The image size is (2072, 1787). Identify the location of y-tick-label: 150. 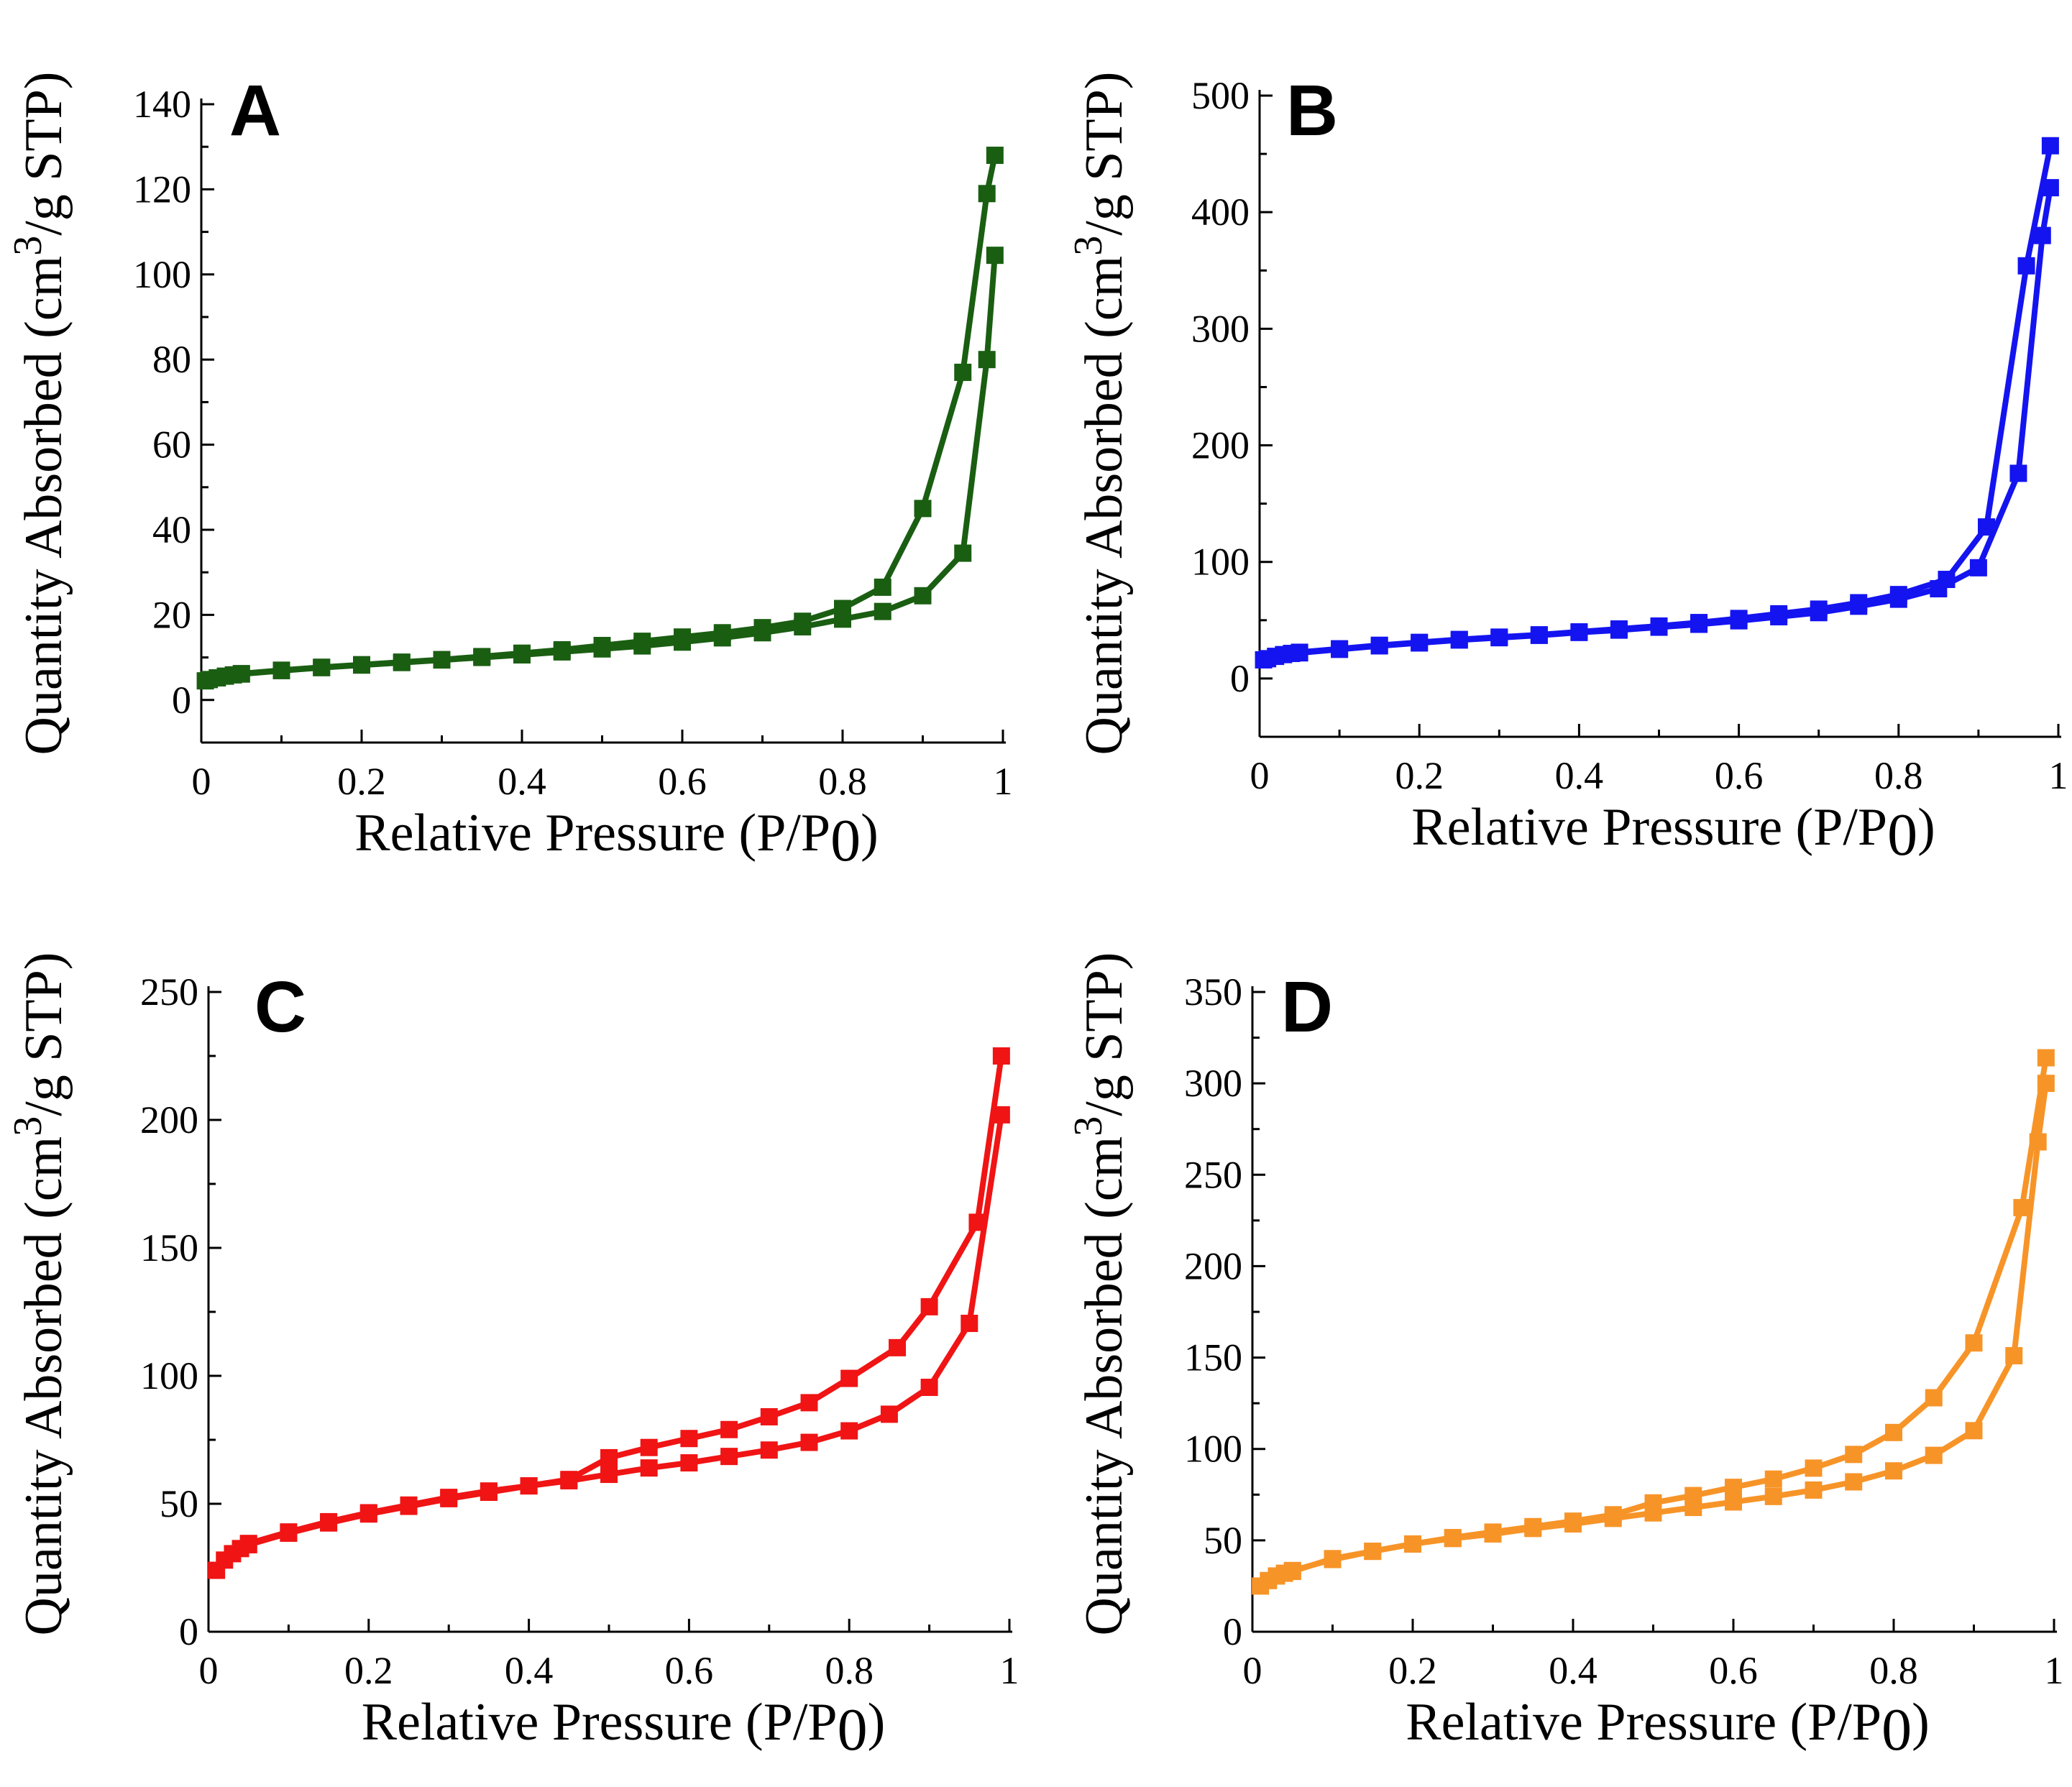
(1213, 1358).